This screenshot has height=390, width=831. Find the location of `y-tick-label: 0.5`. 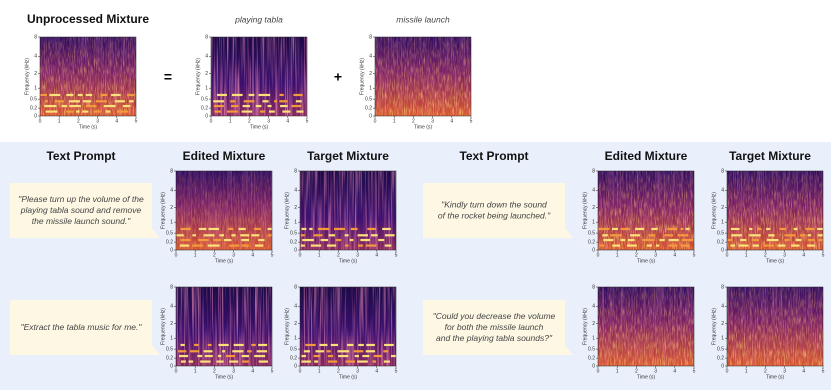

y-tick-label: 0.5 is located at coordinates (368, 99).